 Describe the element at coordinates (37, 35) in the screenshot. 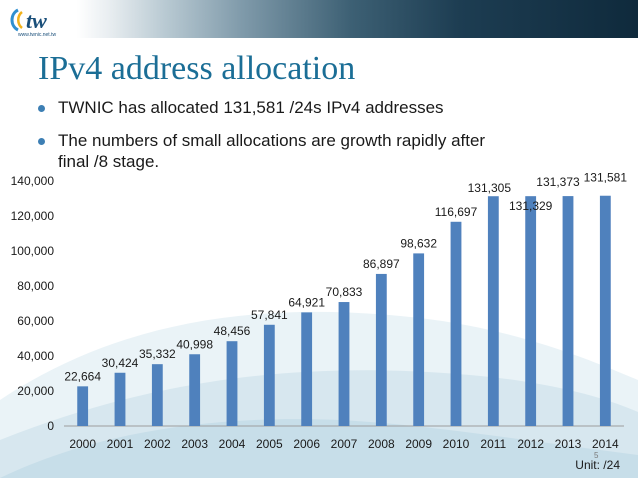

I see `logo-url: www.twnic.net.tw` at that location.